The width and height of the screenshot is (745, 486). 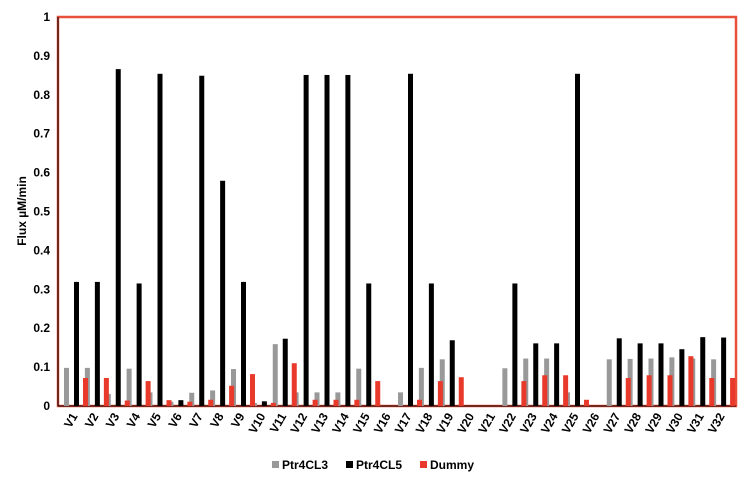 What do you see at coordinates (202, 240) in the screenshot?
I see `bar-ptr4cl5-v7` at bounding box center [202, 240].